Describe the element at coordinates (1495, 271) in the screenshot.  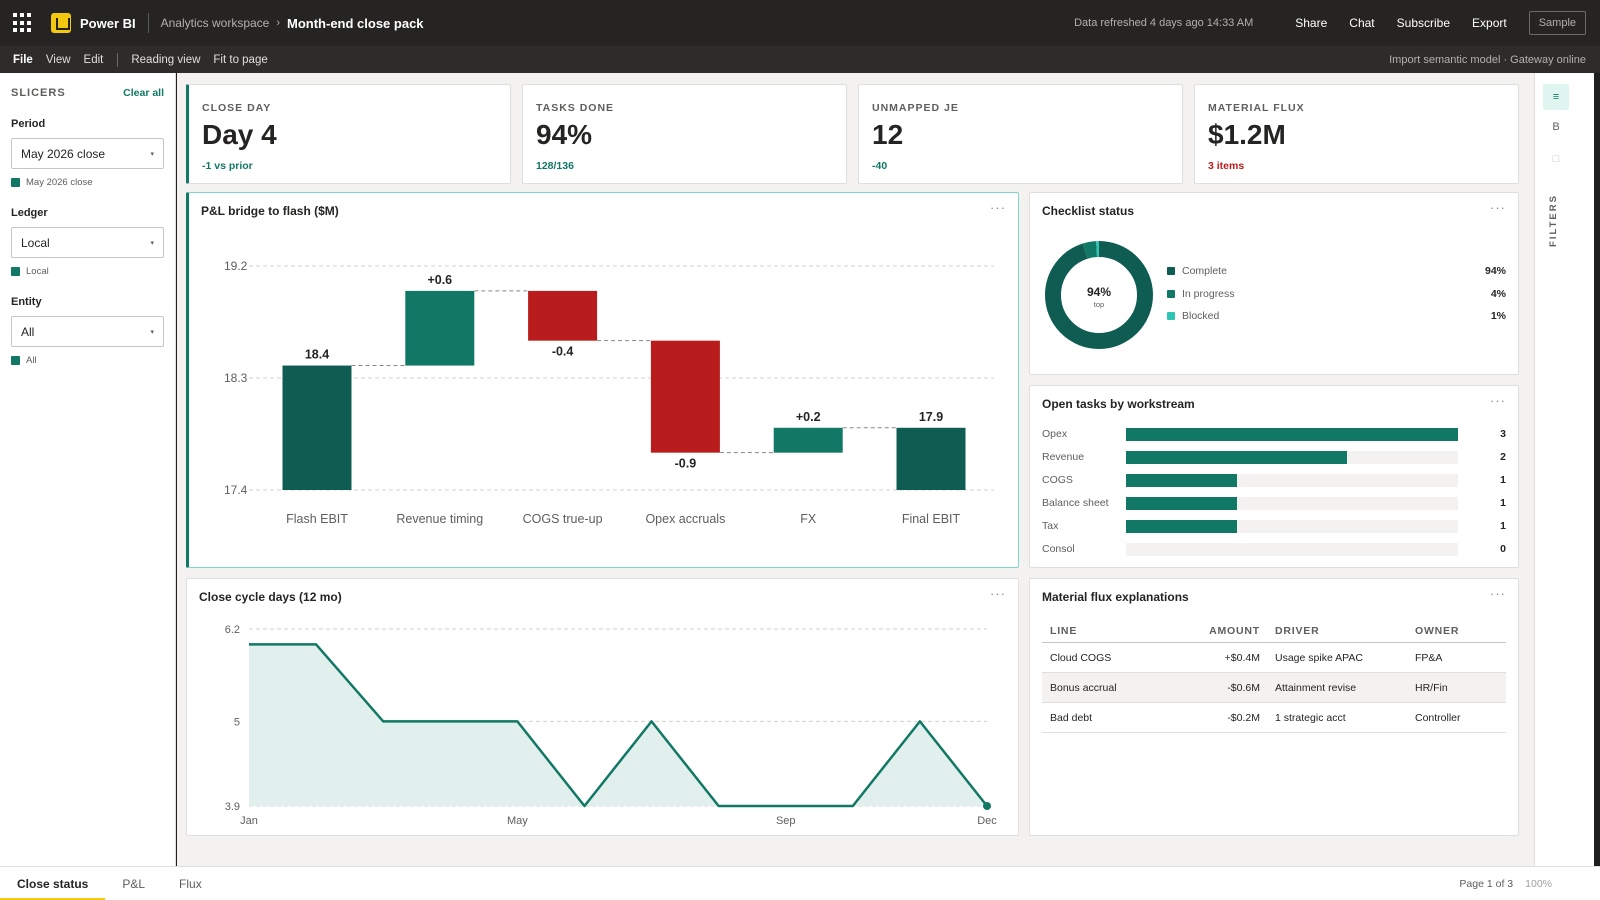
I see `legend-value: 94%` at that location.